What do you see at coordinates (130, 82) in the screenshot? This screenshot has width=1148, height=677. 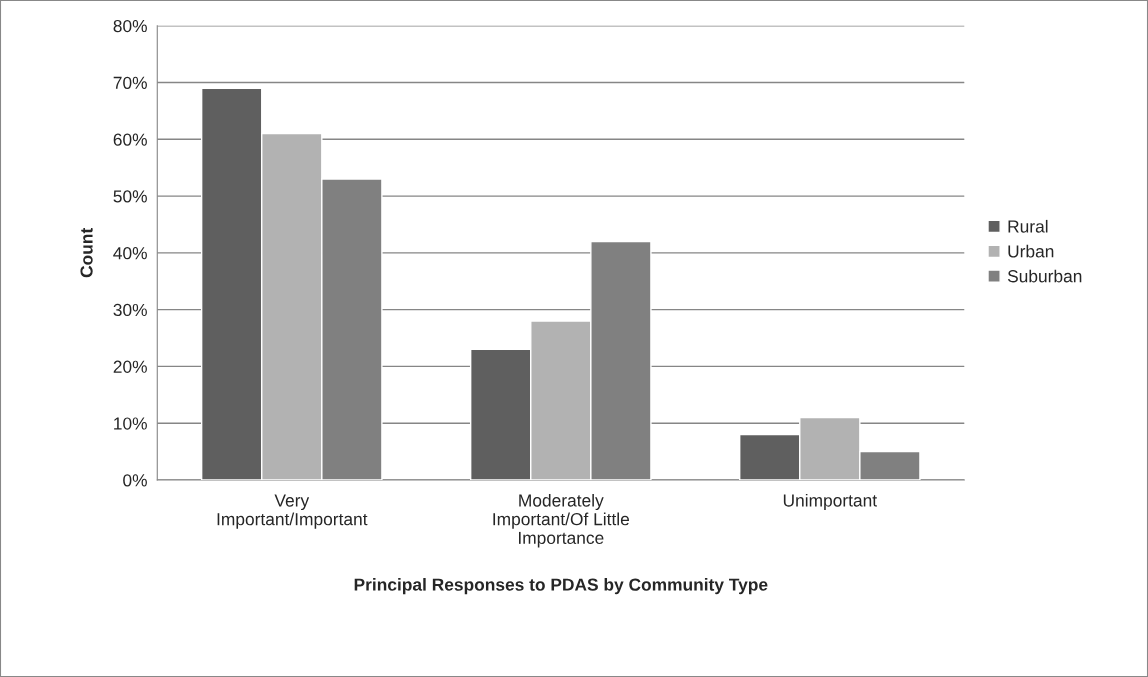 I see `y-tick-label: 70%` at bounding box center [130, 82].